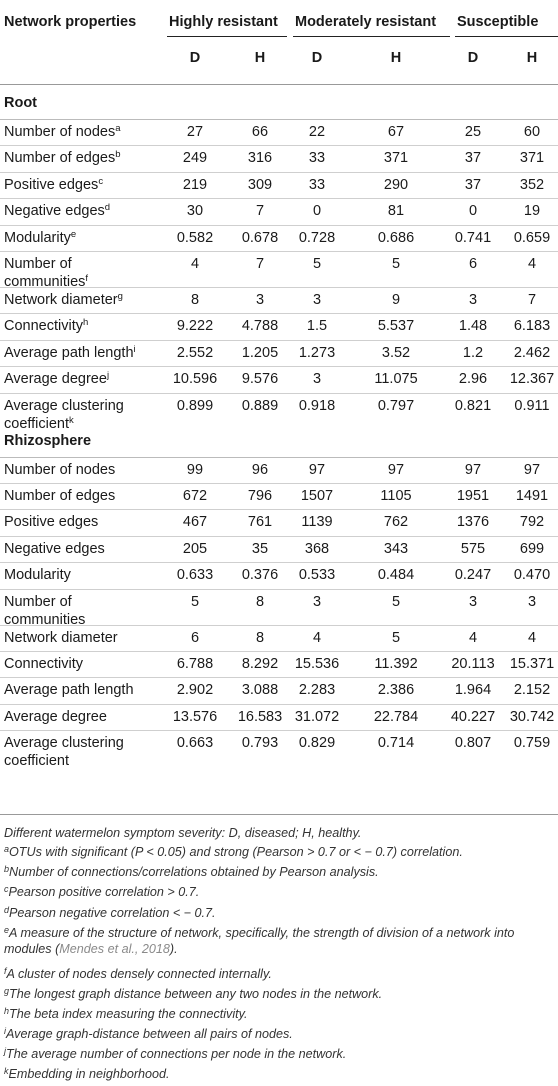 The width and height of the screenshot is (558, 1086). Describe the element at coordinates (70, 22) in the screenshot. I see `header-network-properties: Network properties` at that location.